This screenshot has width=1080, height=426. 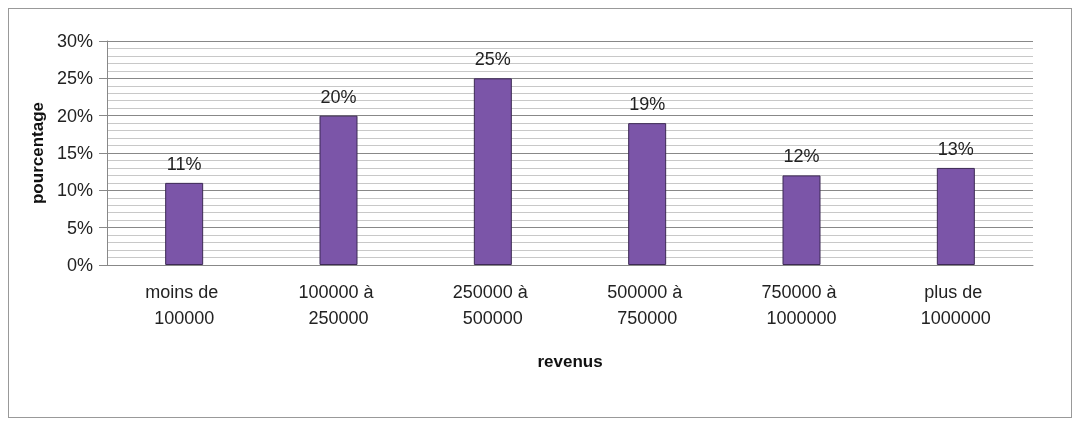 What do you see at coordinates (338, 305) in the screenshot?
I see `x-tick-label: 100000 à 250000` at bounding box center [338, 305].